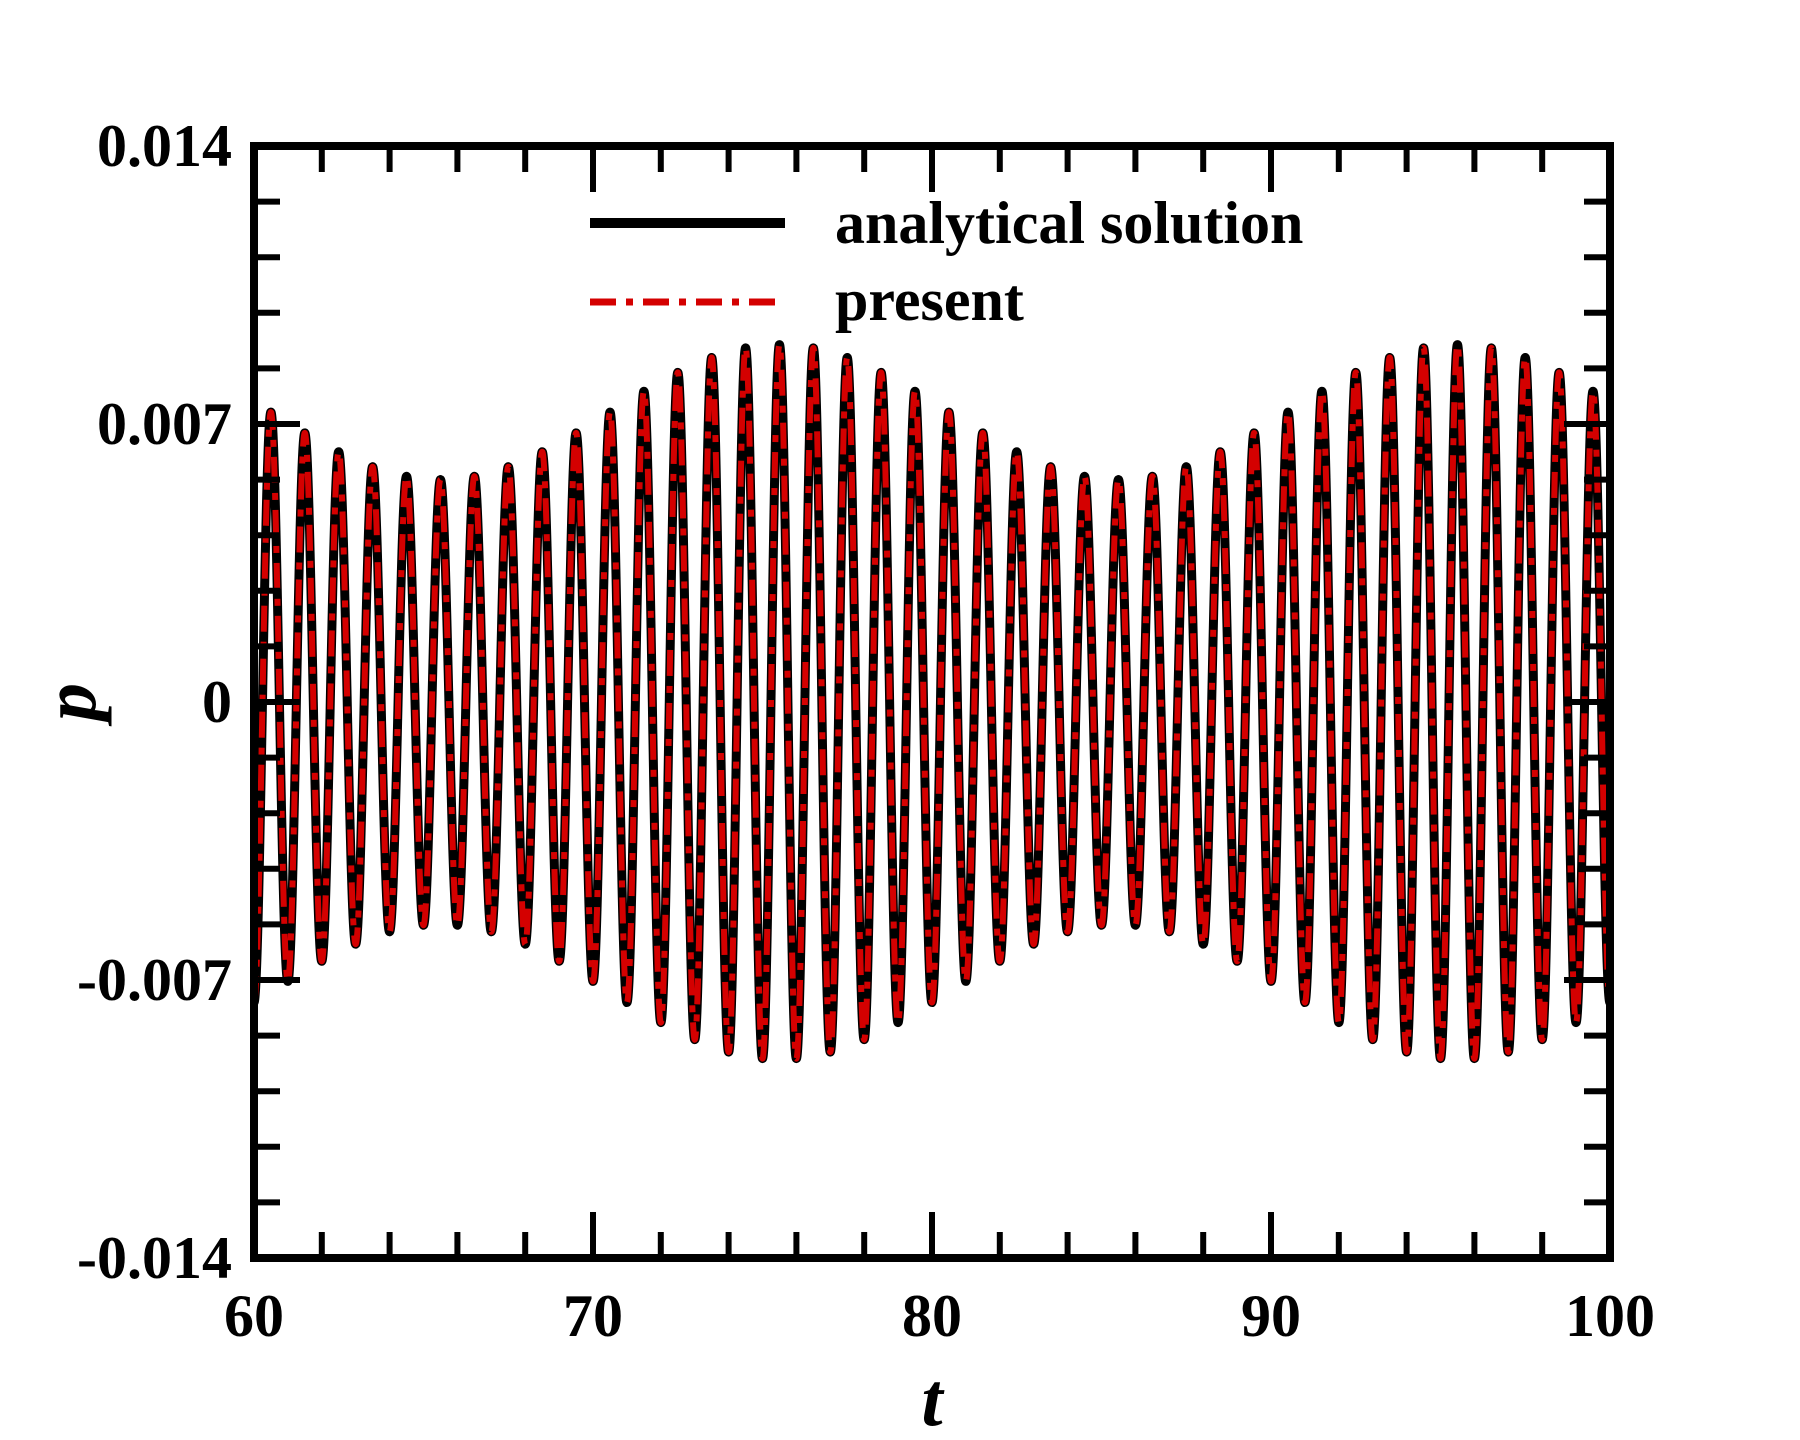 The image size is (1800, 1440). I want to click on legend-label-analytical-solution: analytical solution, so click(1069, 223).